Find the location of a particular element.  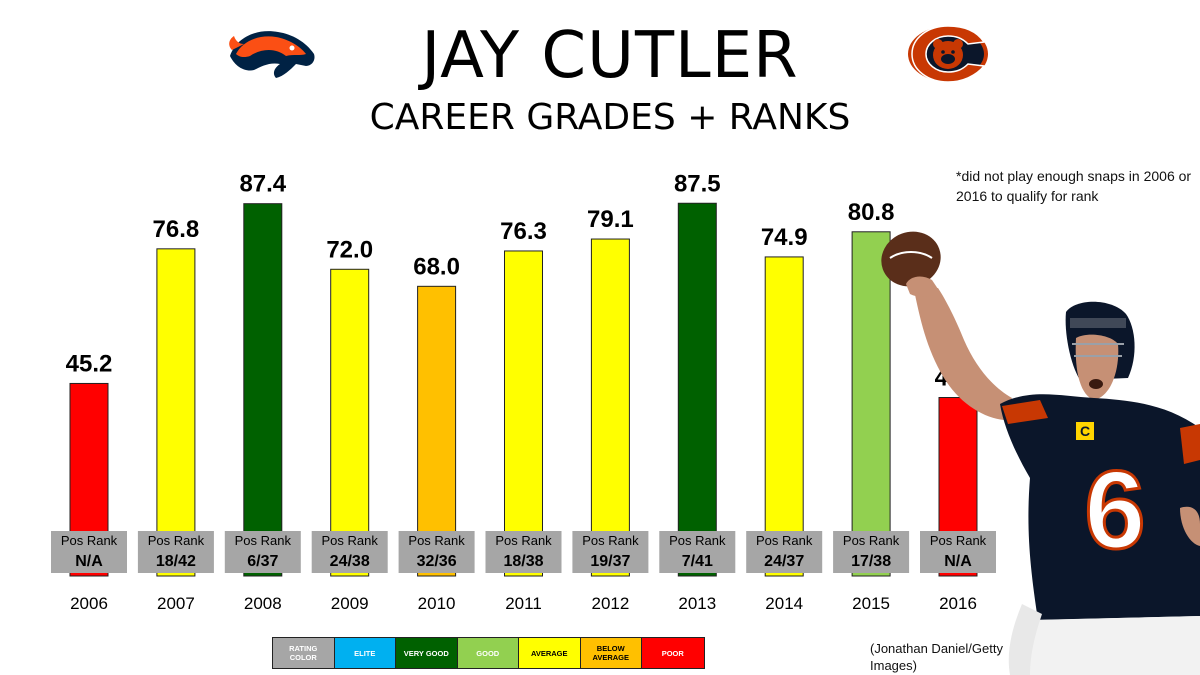

rank-label-2008: Pos Rank is located at coordinates (263, 540).